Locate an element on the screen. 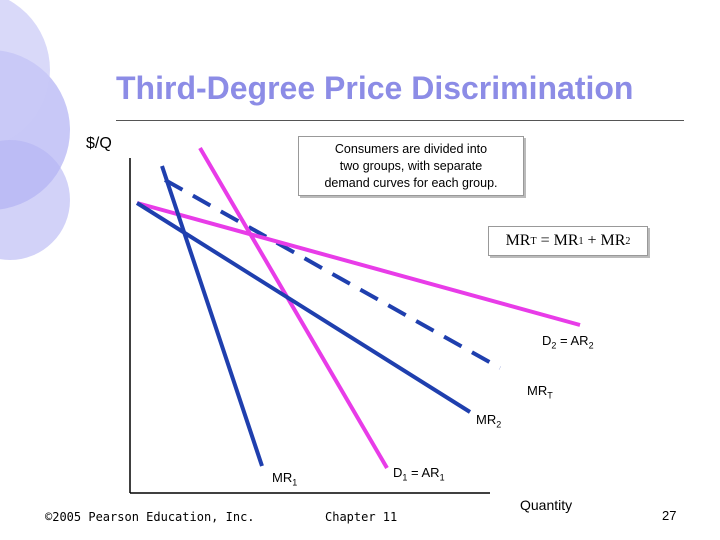  page-number: 27 is located at coordinates (669, 515).